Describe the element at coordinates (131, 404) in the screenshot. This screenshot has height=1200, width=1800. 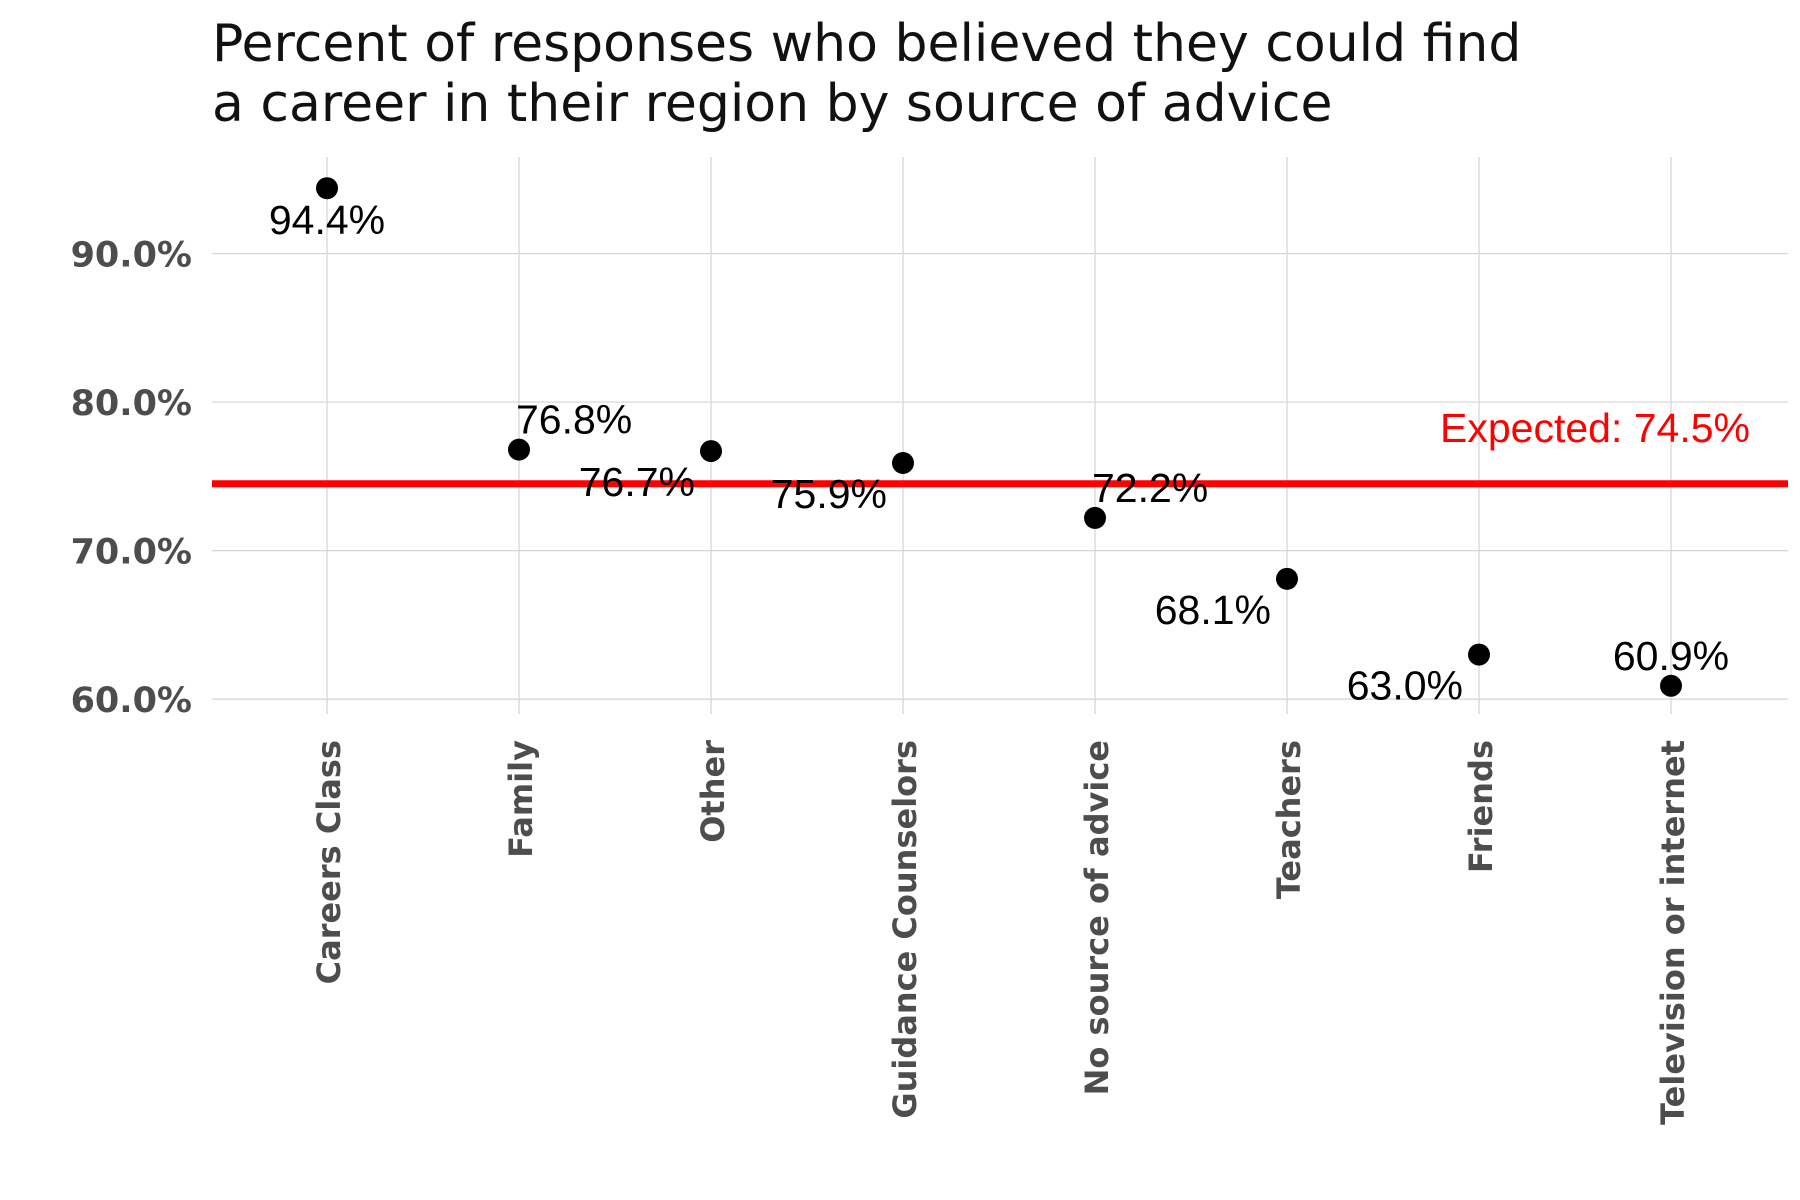
I see `y-tick-label: 80.0%` at that location.